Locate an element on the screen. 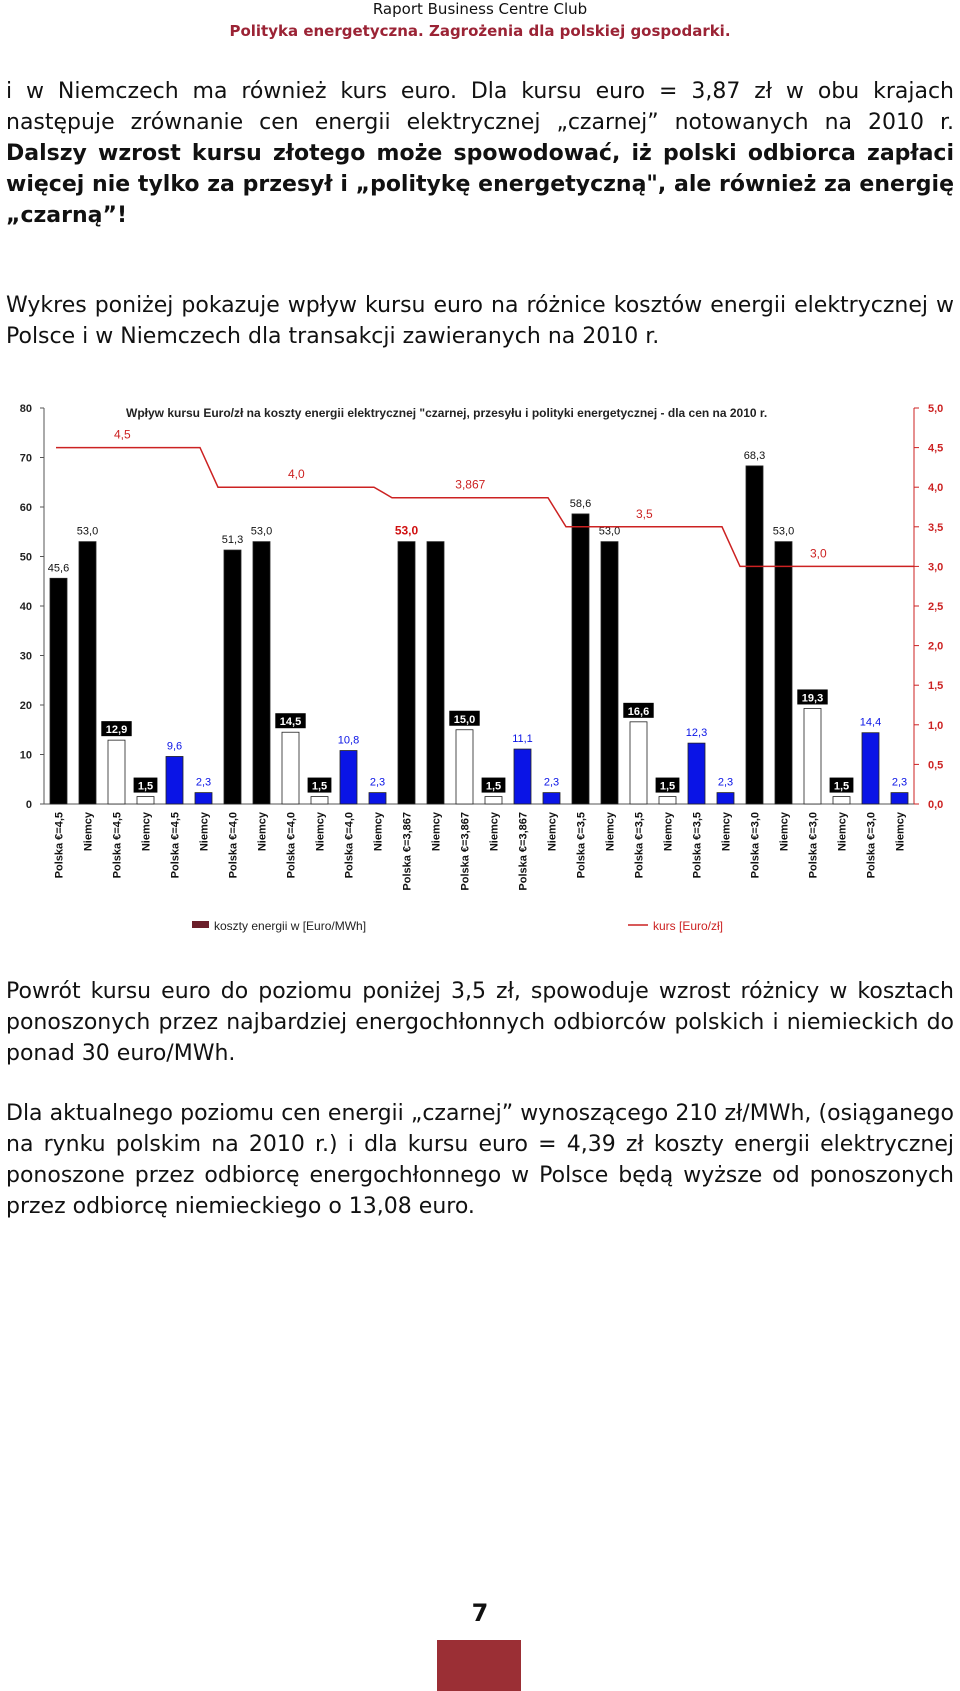 The image size is (960, 1691). bar-value-label: 10,8 is located at coordinates (348, 741).